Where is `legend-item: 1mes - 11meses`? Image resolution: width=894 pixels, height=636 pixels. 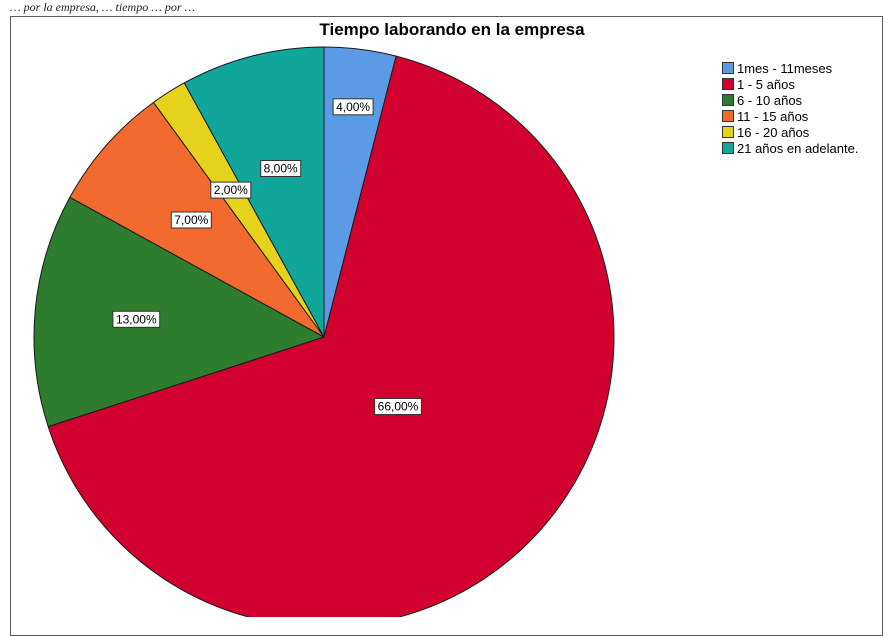 legend-item: 1mes - 11meses is located at coordinates (790, 68).